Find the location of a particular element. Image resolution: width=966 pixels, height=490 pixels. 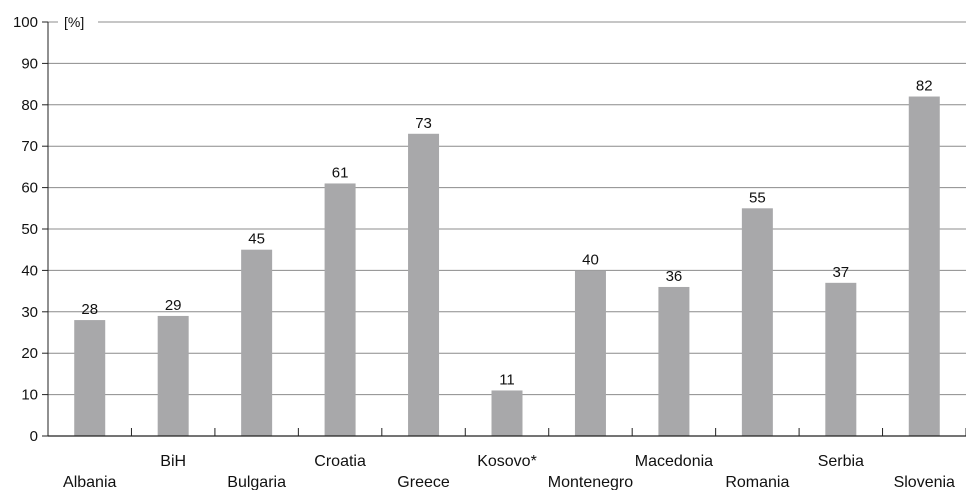

unit-label-background is located at coordinates (78, 22).